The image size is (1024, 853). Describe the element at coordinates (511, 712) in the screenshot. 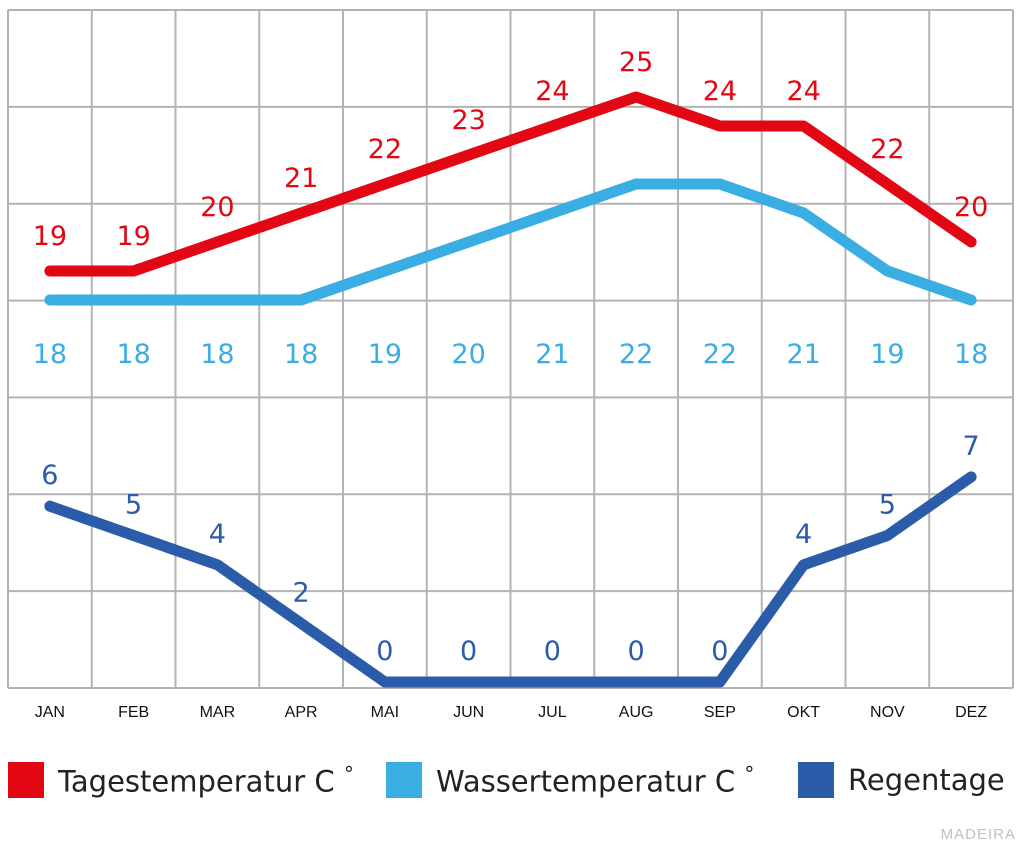

I see `month-labels: JAN FEB MAR APR MAI JUN JUL AUG SEP OKT NOV DEZ` at that location.